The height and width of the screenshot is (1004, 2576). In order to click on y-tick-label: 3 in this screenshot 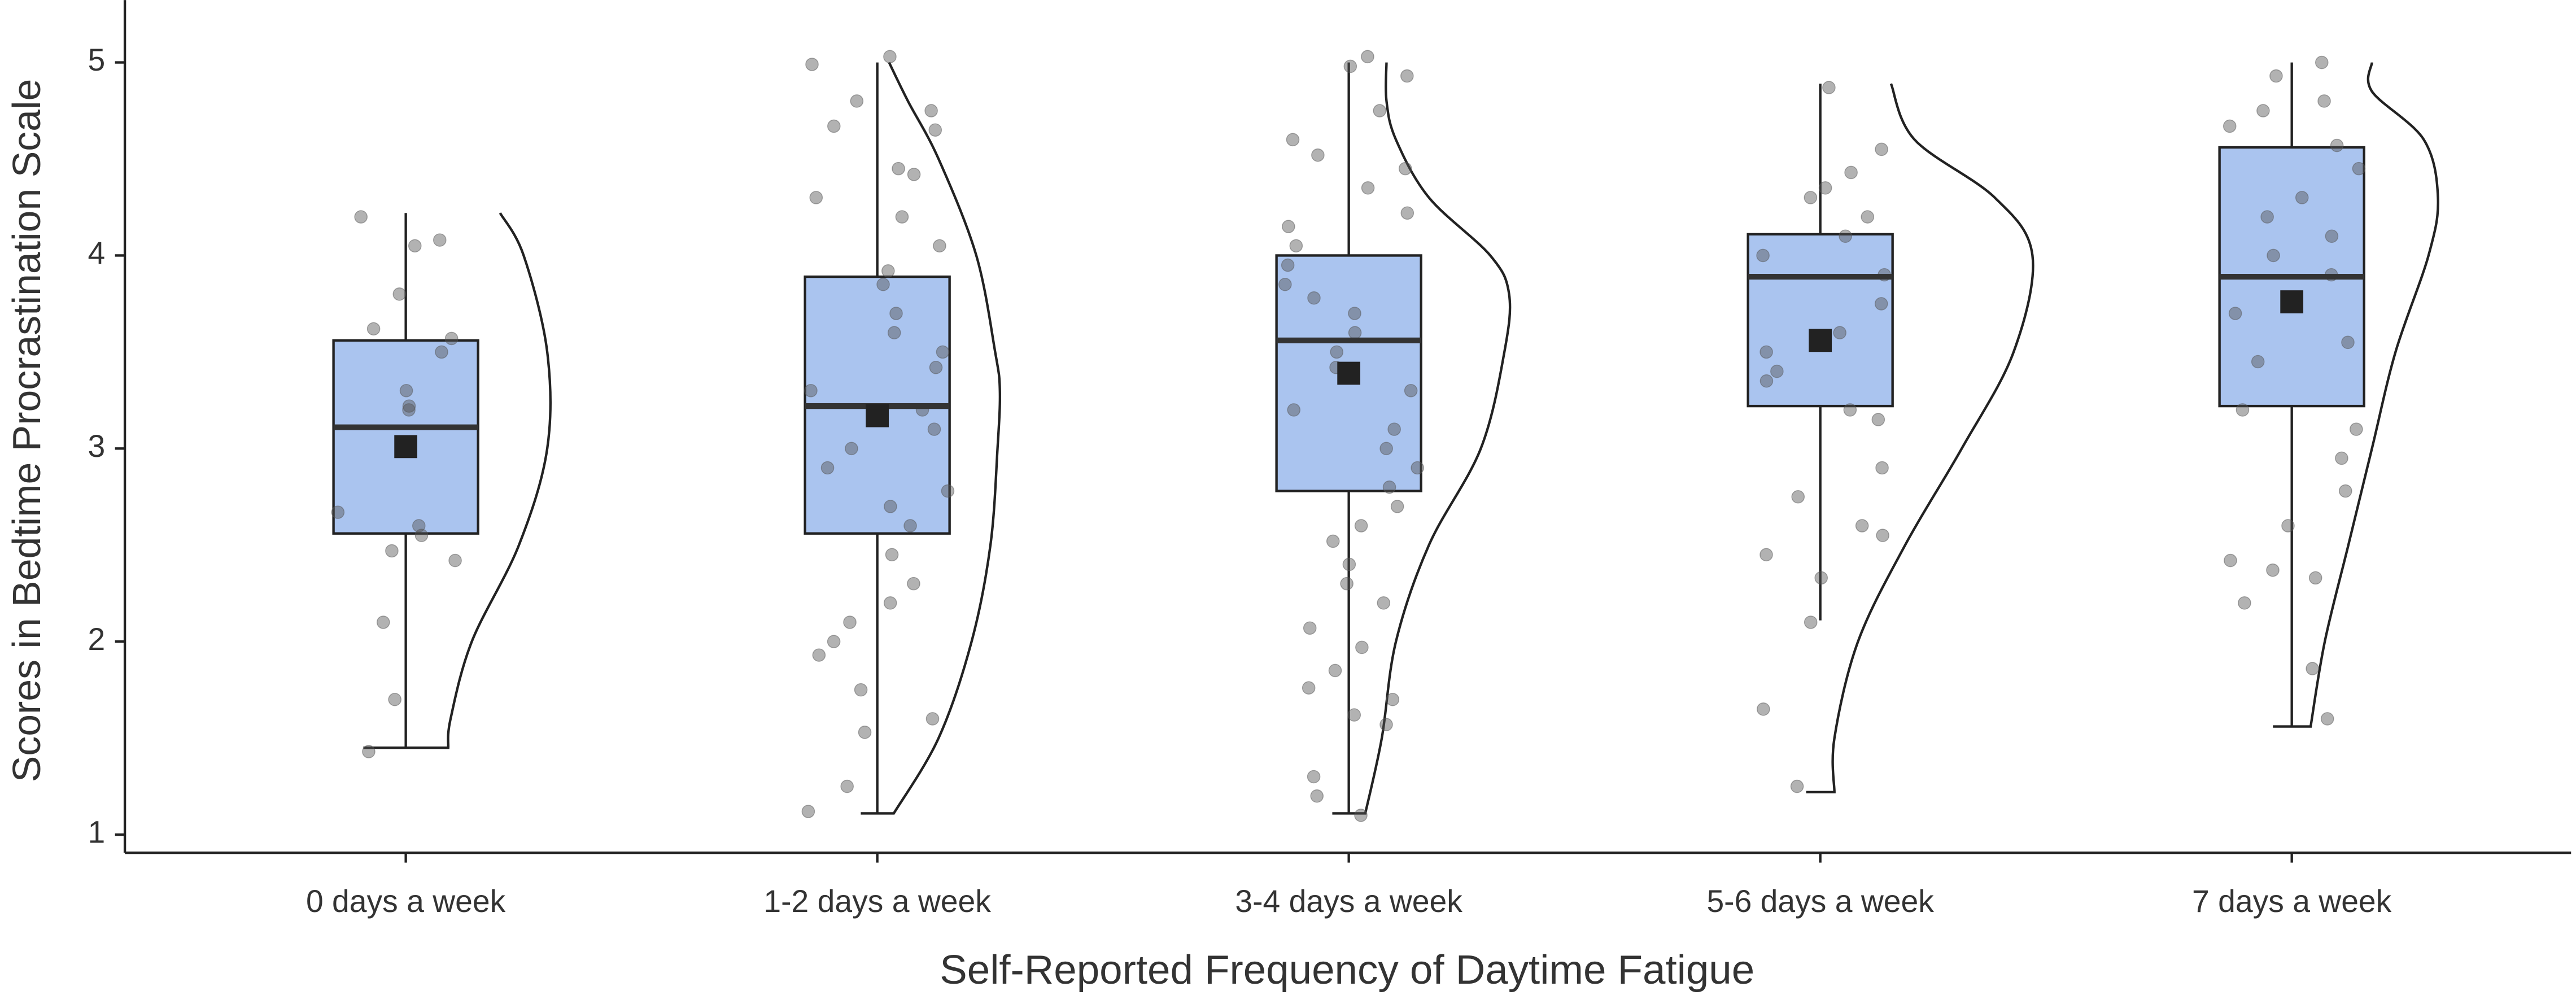, I will do `click(96, 446)`.